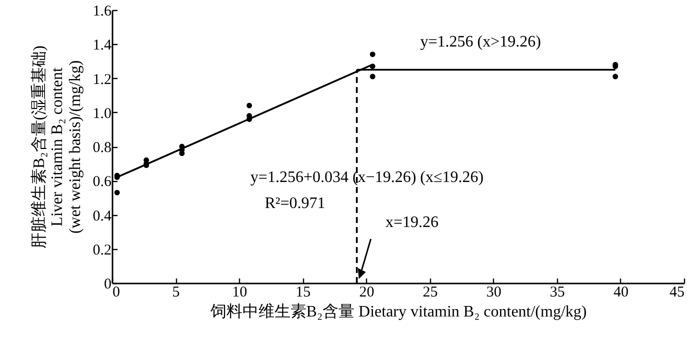 This screenshot has height=340, width=700. What do you see at coordinates (398, 311) in the screenshot?
I see `x-axis-title: 饲料中维生素B₂含量 Dietary vitamin B₂ content/(mg/kg)` at bounding box center [398, 311].